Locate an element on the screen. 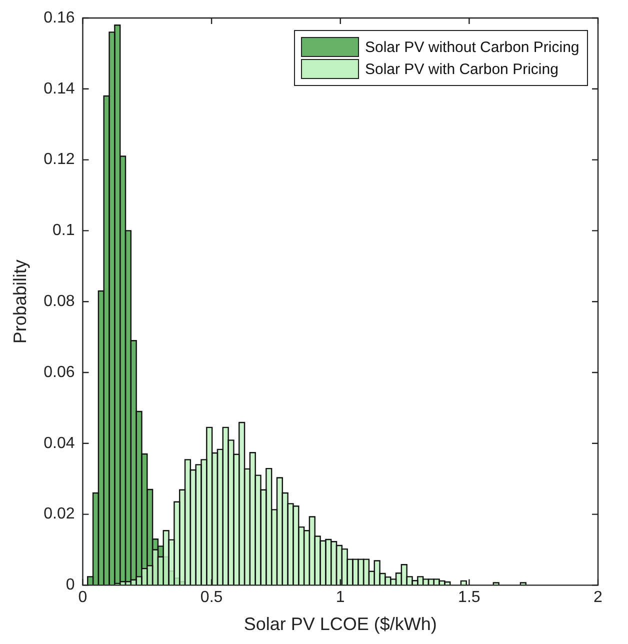  y-tick-label: 0.14 is located at coordinates (59, 89).